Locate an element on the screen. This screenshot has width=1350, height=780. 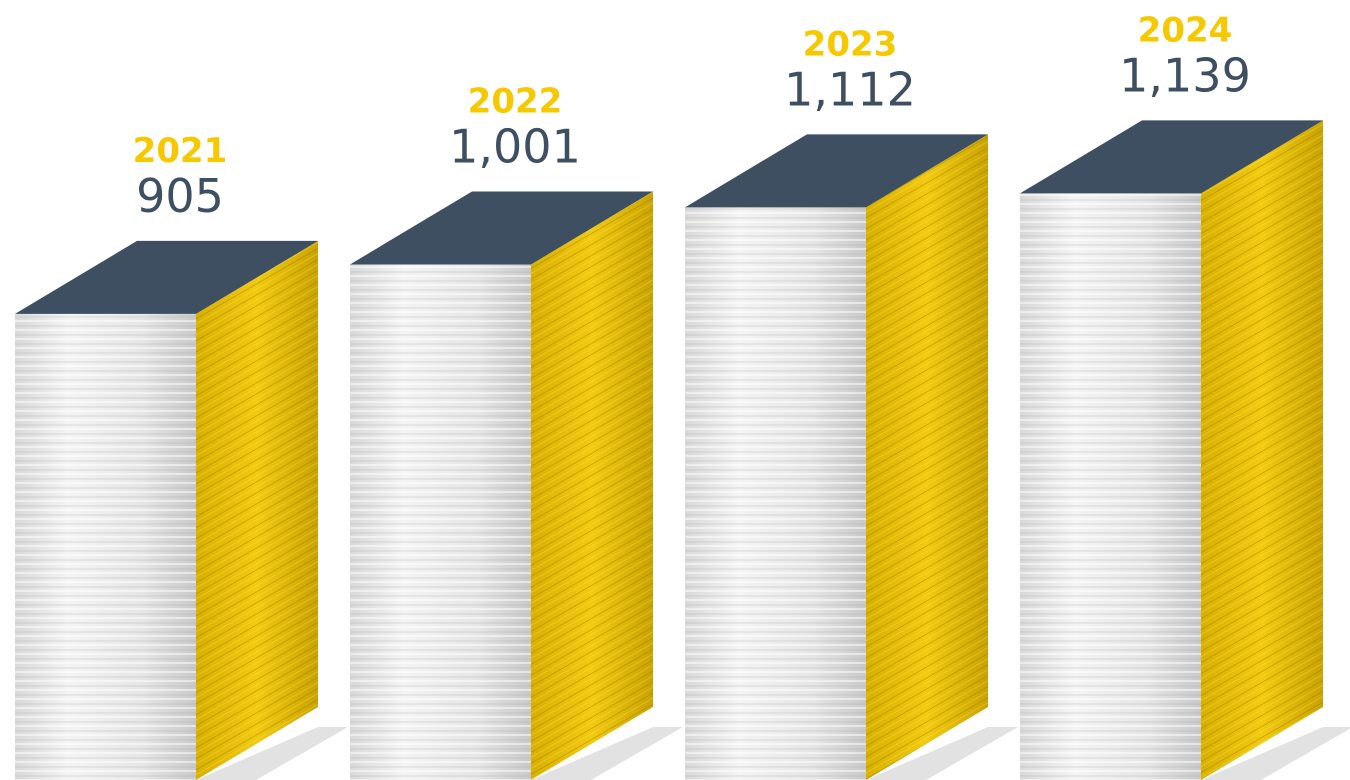
value-label: 1,139 is located at coordinates (1185, 75).